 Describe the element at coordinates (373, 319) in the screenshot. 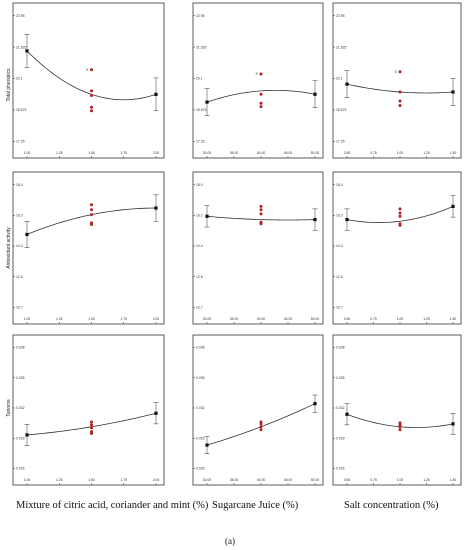

I see `x-tick-label: 0.75` at that location.